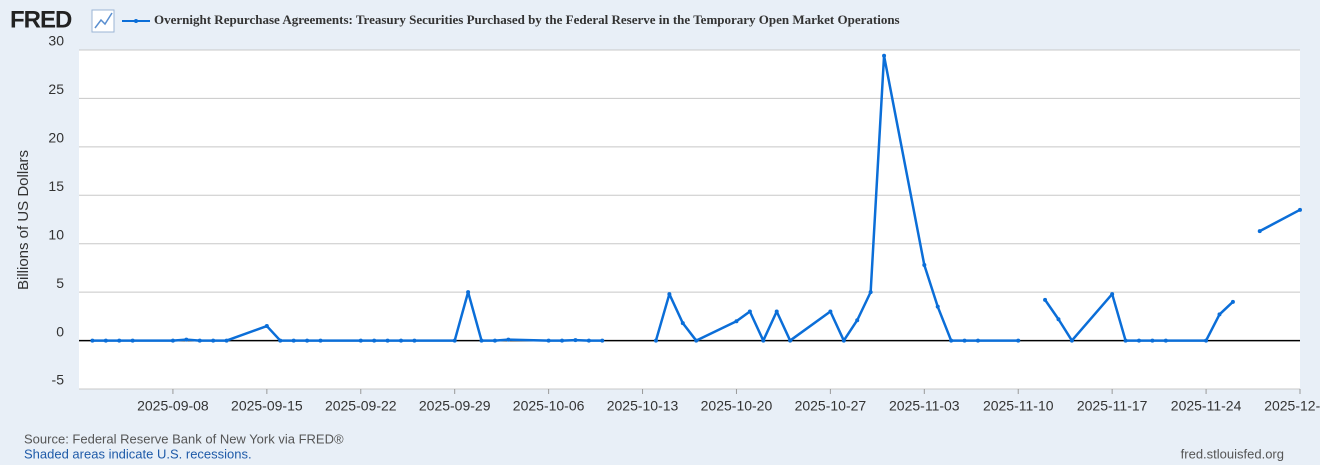 The image size is (1320, 465). I want to click on recession-note: Shaded areas indicate U.S. recessions., so click(138, 453).